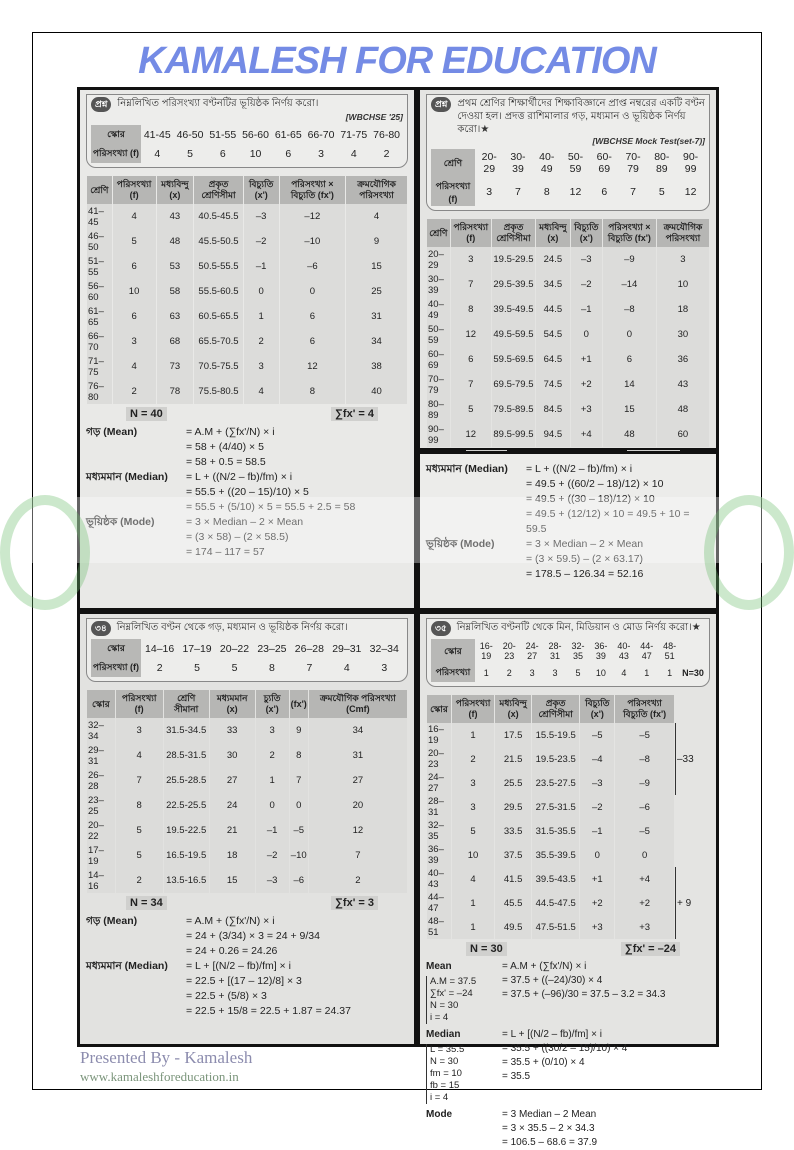  Describe the element at coordinates (470, 434) in the screenshot. I see `table-cell: 12` at that location.